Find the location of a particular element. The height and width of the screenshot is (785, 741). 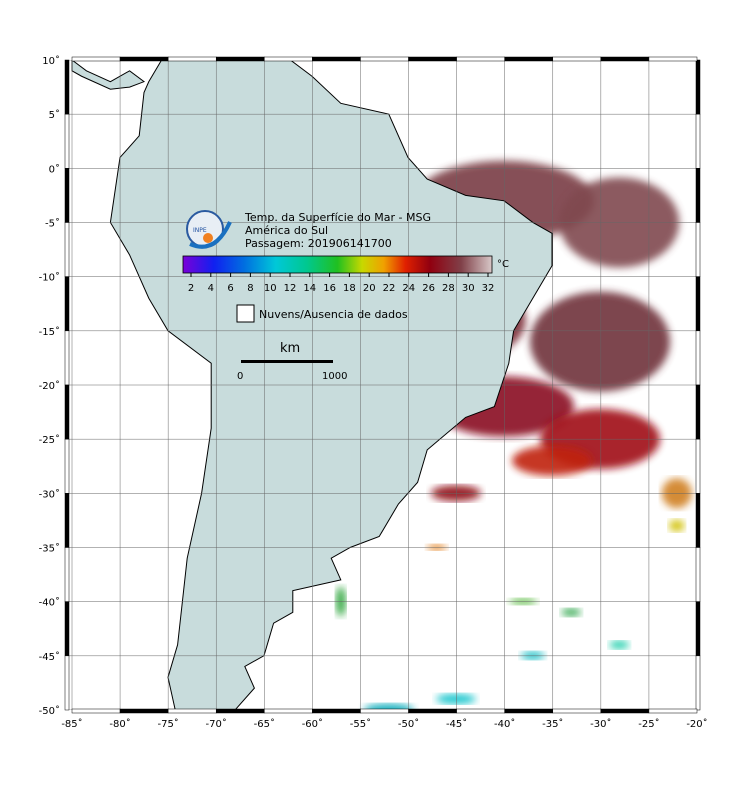

colorbar is located at coordinates (337, 264).